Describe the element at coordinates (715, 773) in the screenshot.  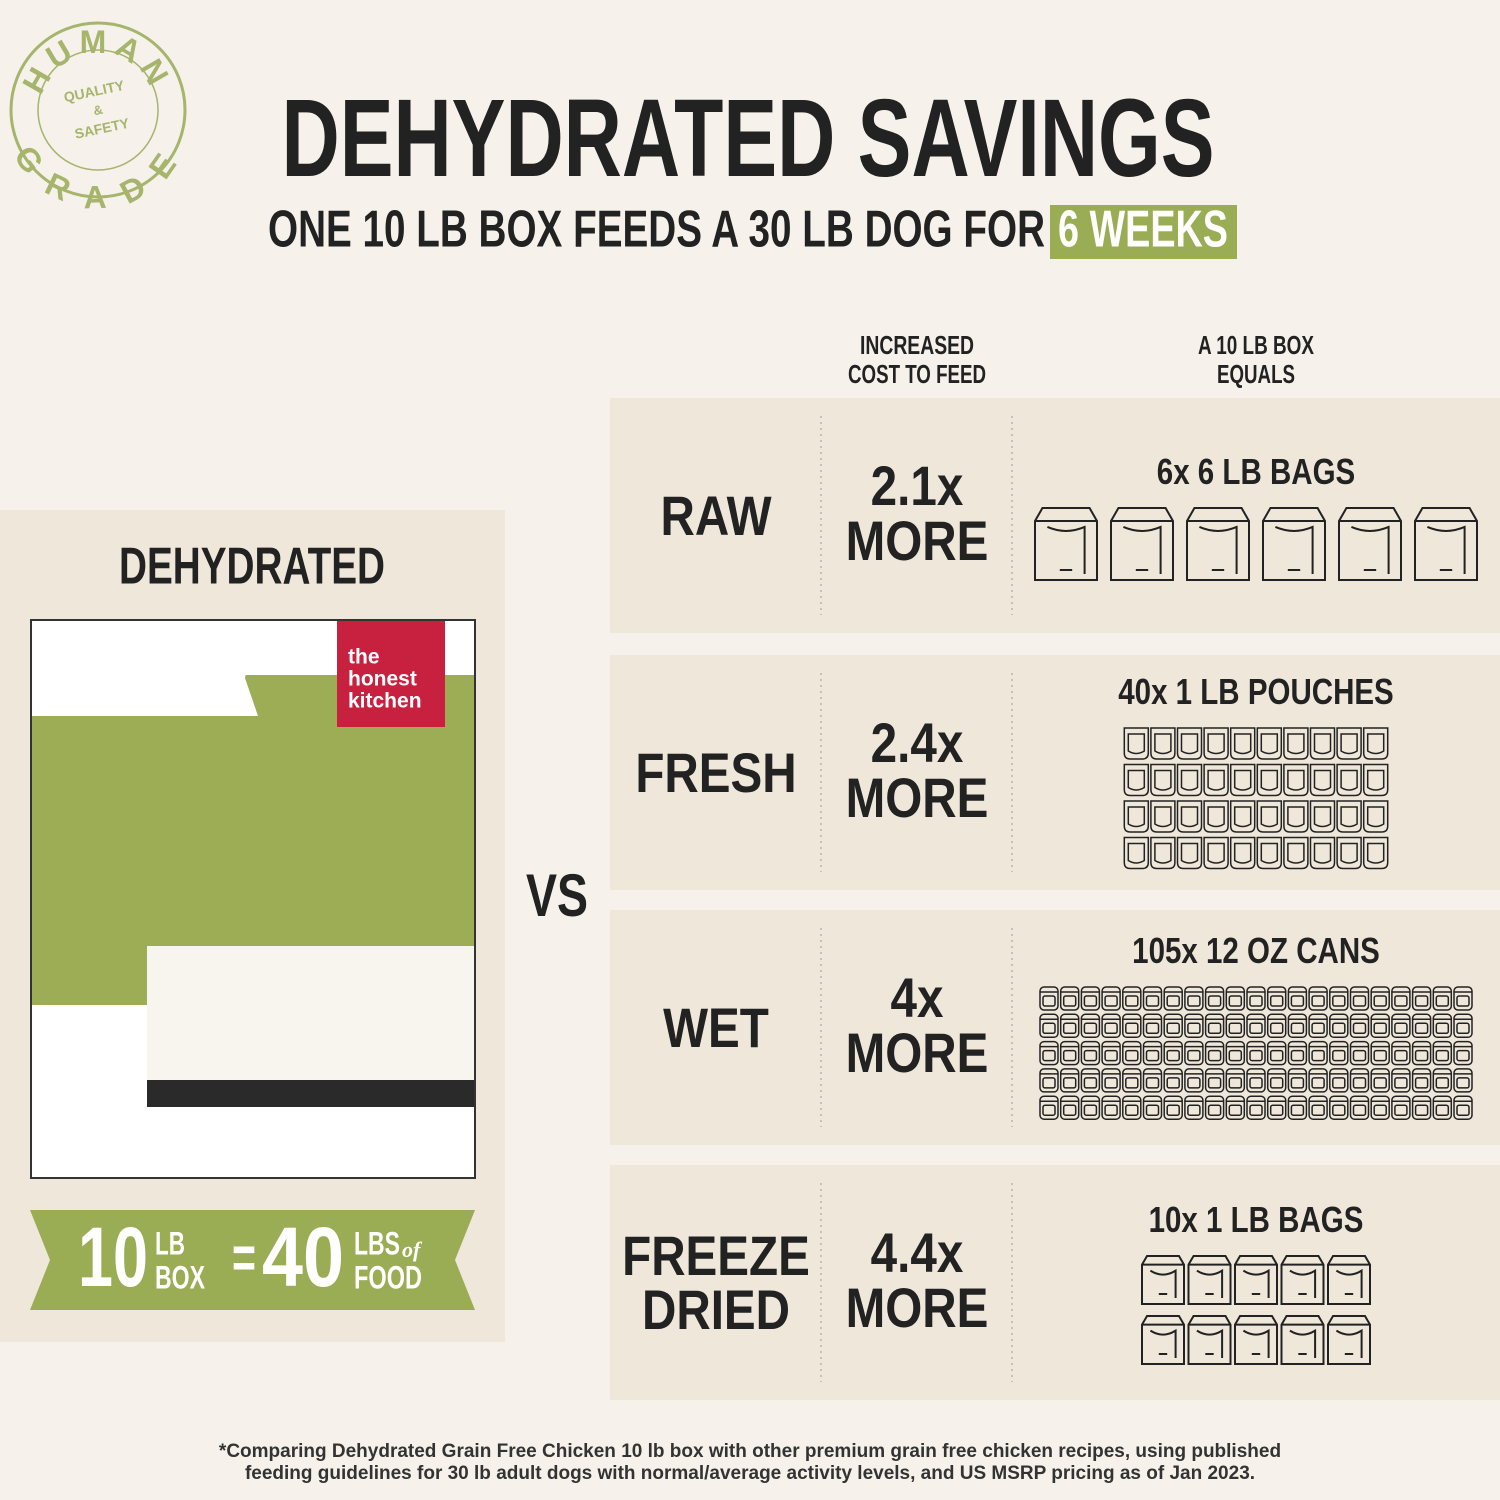
I see `row-name: FRESH` at that location.